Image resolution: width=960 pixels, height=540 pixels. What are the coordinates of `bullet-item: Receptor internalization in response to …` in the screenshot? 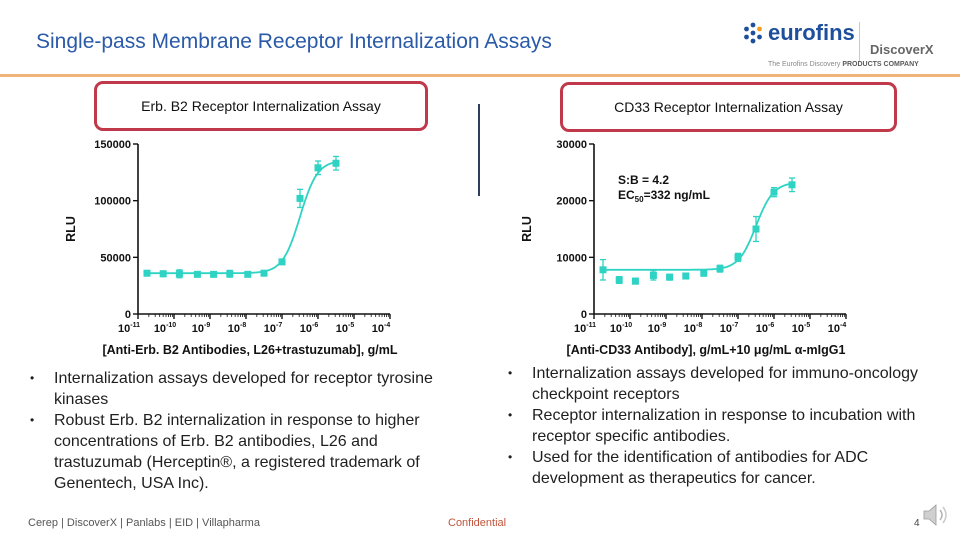 It's located at (720, 426).